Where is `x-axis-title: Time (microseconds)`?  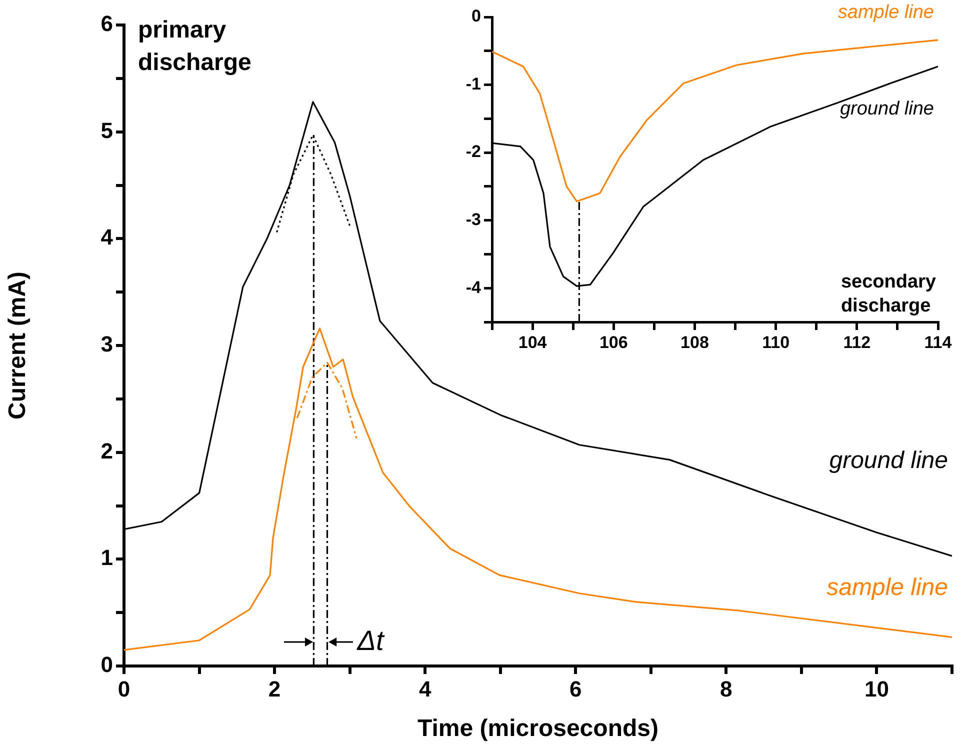 x-axis-title: Time (microseconds) is located at coordinates (538, 728).